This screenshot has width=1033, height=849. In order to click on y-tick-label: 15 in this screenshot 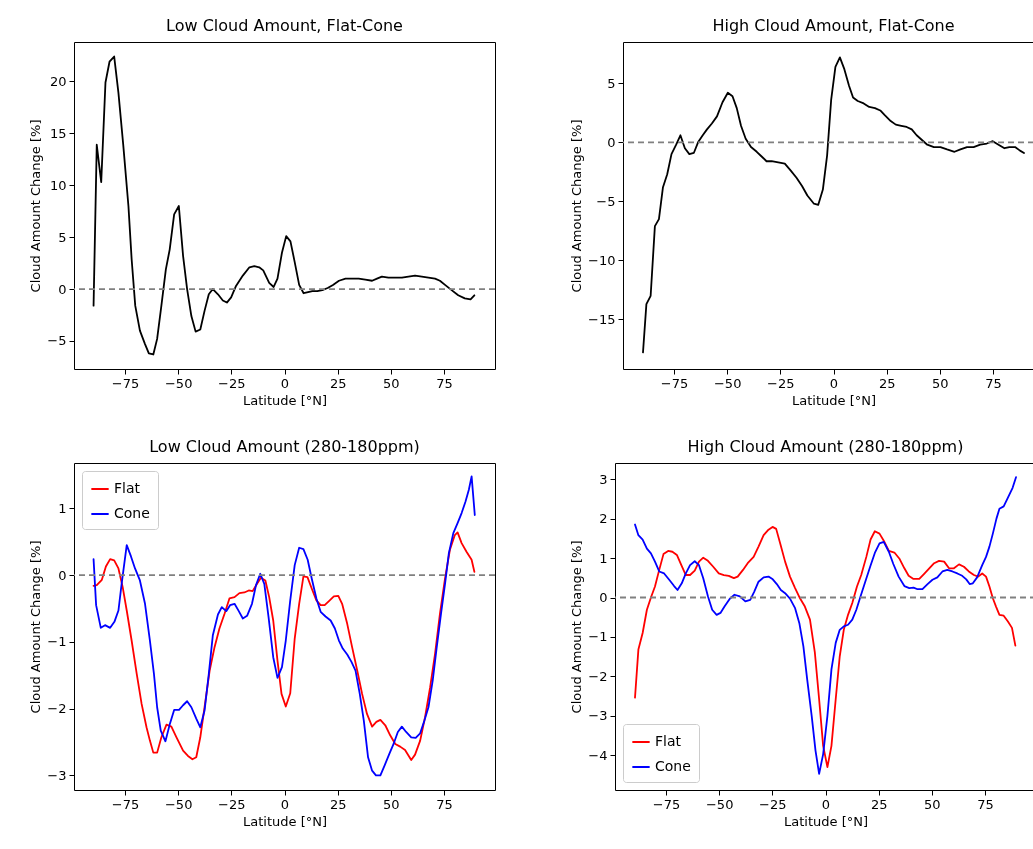, I will do `click(58, 133)`.